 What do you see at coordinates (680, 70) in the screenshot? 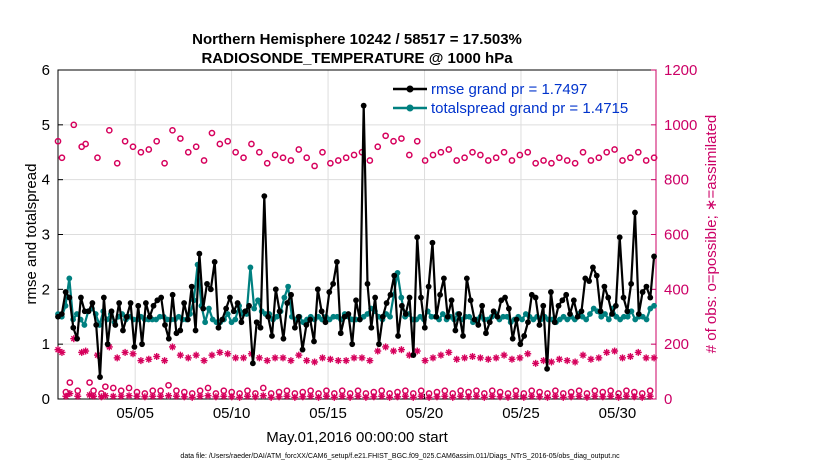
I see `y-right-tick-label: 1200` at bounding box center [680, 70].